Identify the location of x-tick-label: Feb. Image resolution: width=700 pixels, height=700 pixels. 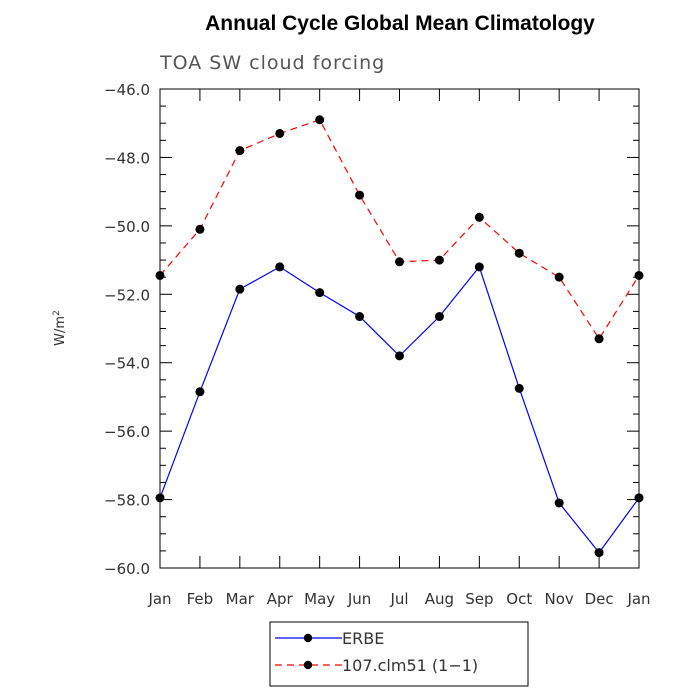
(200, 599).